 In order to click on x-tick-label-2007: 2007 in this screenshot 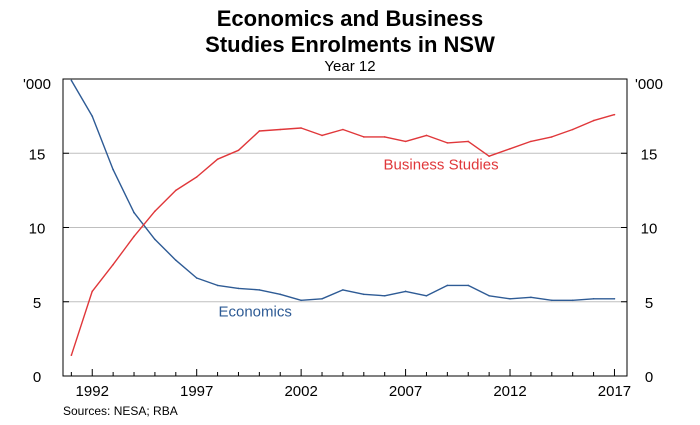, I will do `click(405, 391)`.